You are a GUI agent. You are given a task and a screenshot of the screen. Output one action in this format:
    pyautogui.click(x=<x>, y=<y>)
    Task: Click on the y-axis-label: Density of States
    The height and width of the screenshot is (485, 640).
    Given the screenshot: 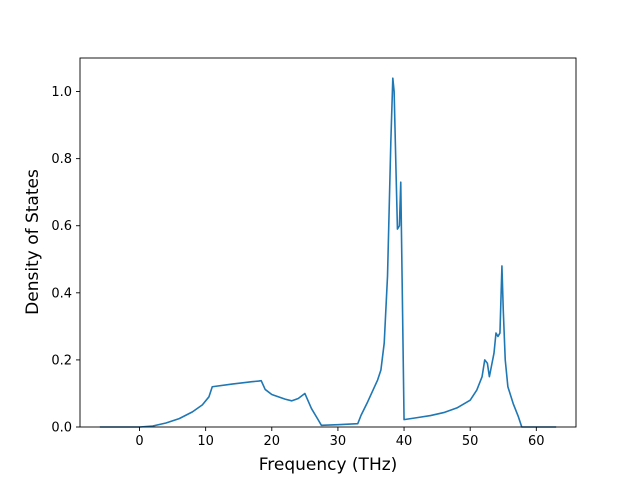 What is the action you would take?
    pyautogui.click(x=33, y=242)
    